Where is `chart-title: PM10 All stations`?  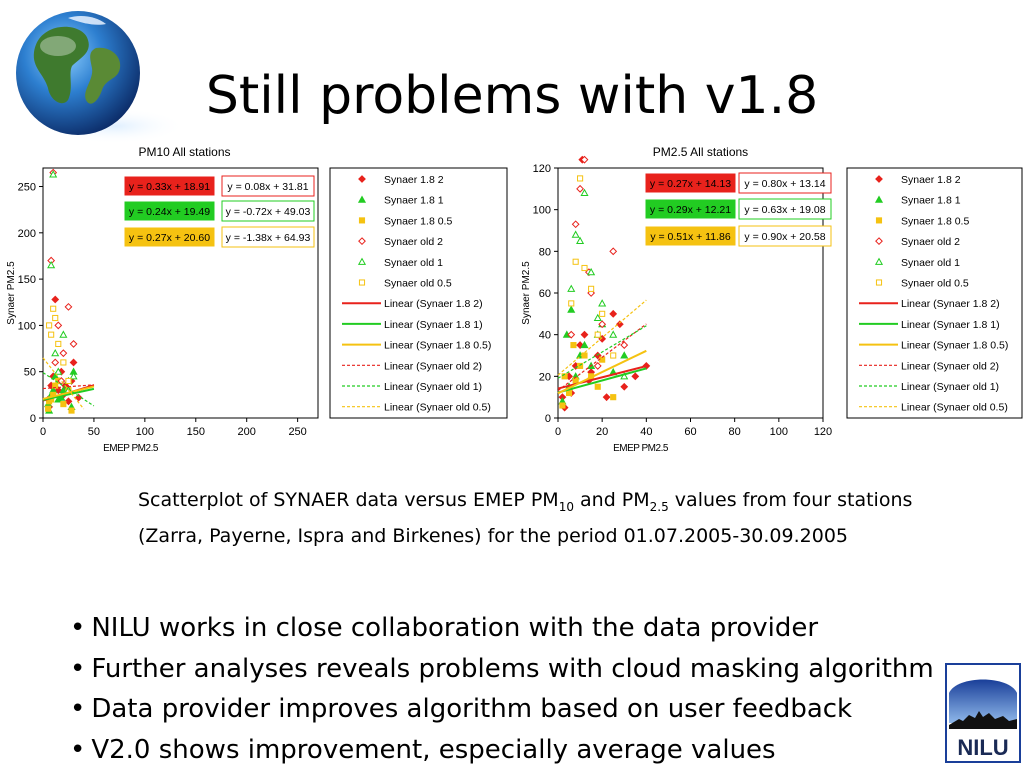
chart-title: PM10 All stations is located at coordinates (184, 152).